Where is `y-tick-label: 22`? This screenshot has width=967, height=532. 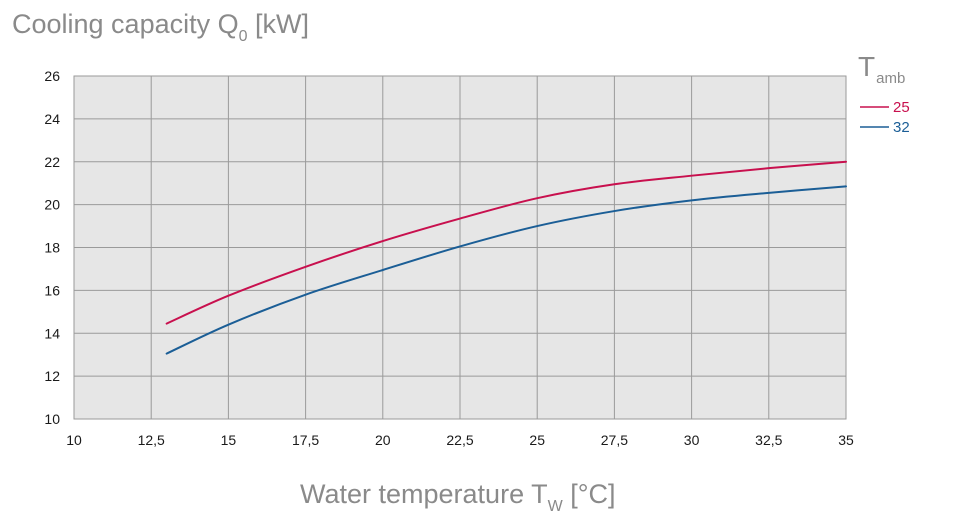 y-tick-label: 22 is located at coordinates (52, 162).